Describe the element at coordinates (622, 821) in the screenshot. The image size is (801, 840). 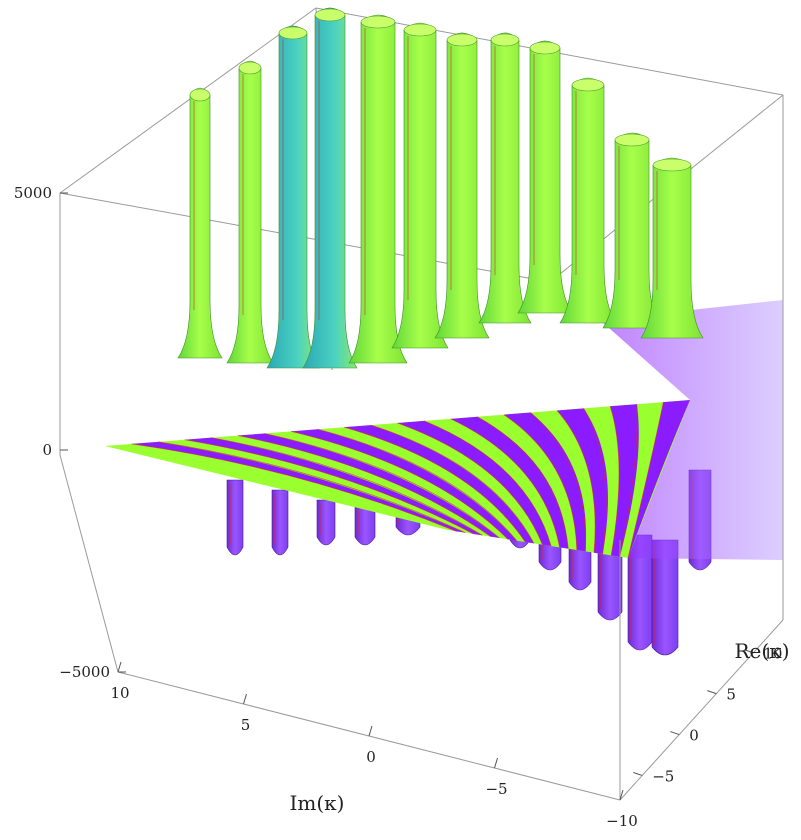
I see `im-tick-label: −10` at that location.